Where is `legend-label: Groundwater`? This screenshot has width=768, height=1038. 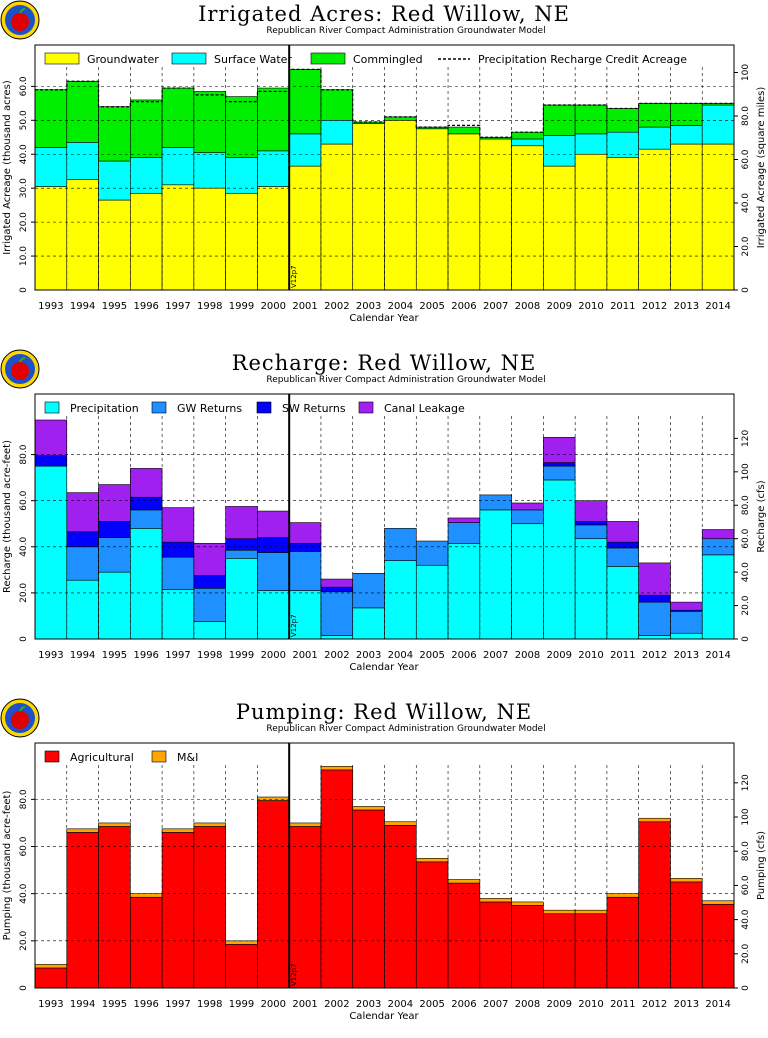 legend-label: Groundwater is located at coordinates (123, 59).